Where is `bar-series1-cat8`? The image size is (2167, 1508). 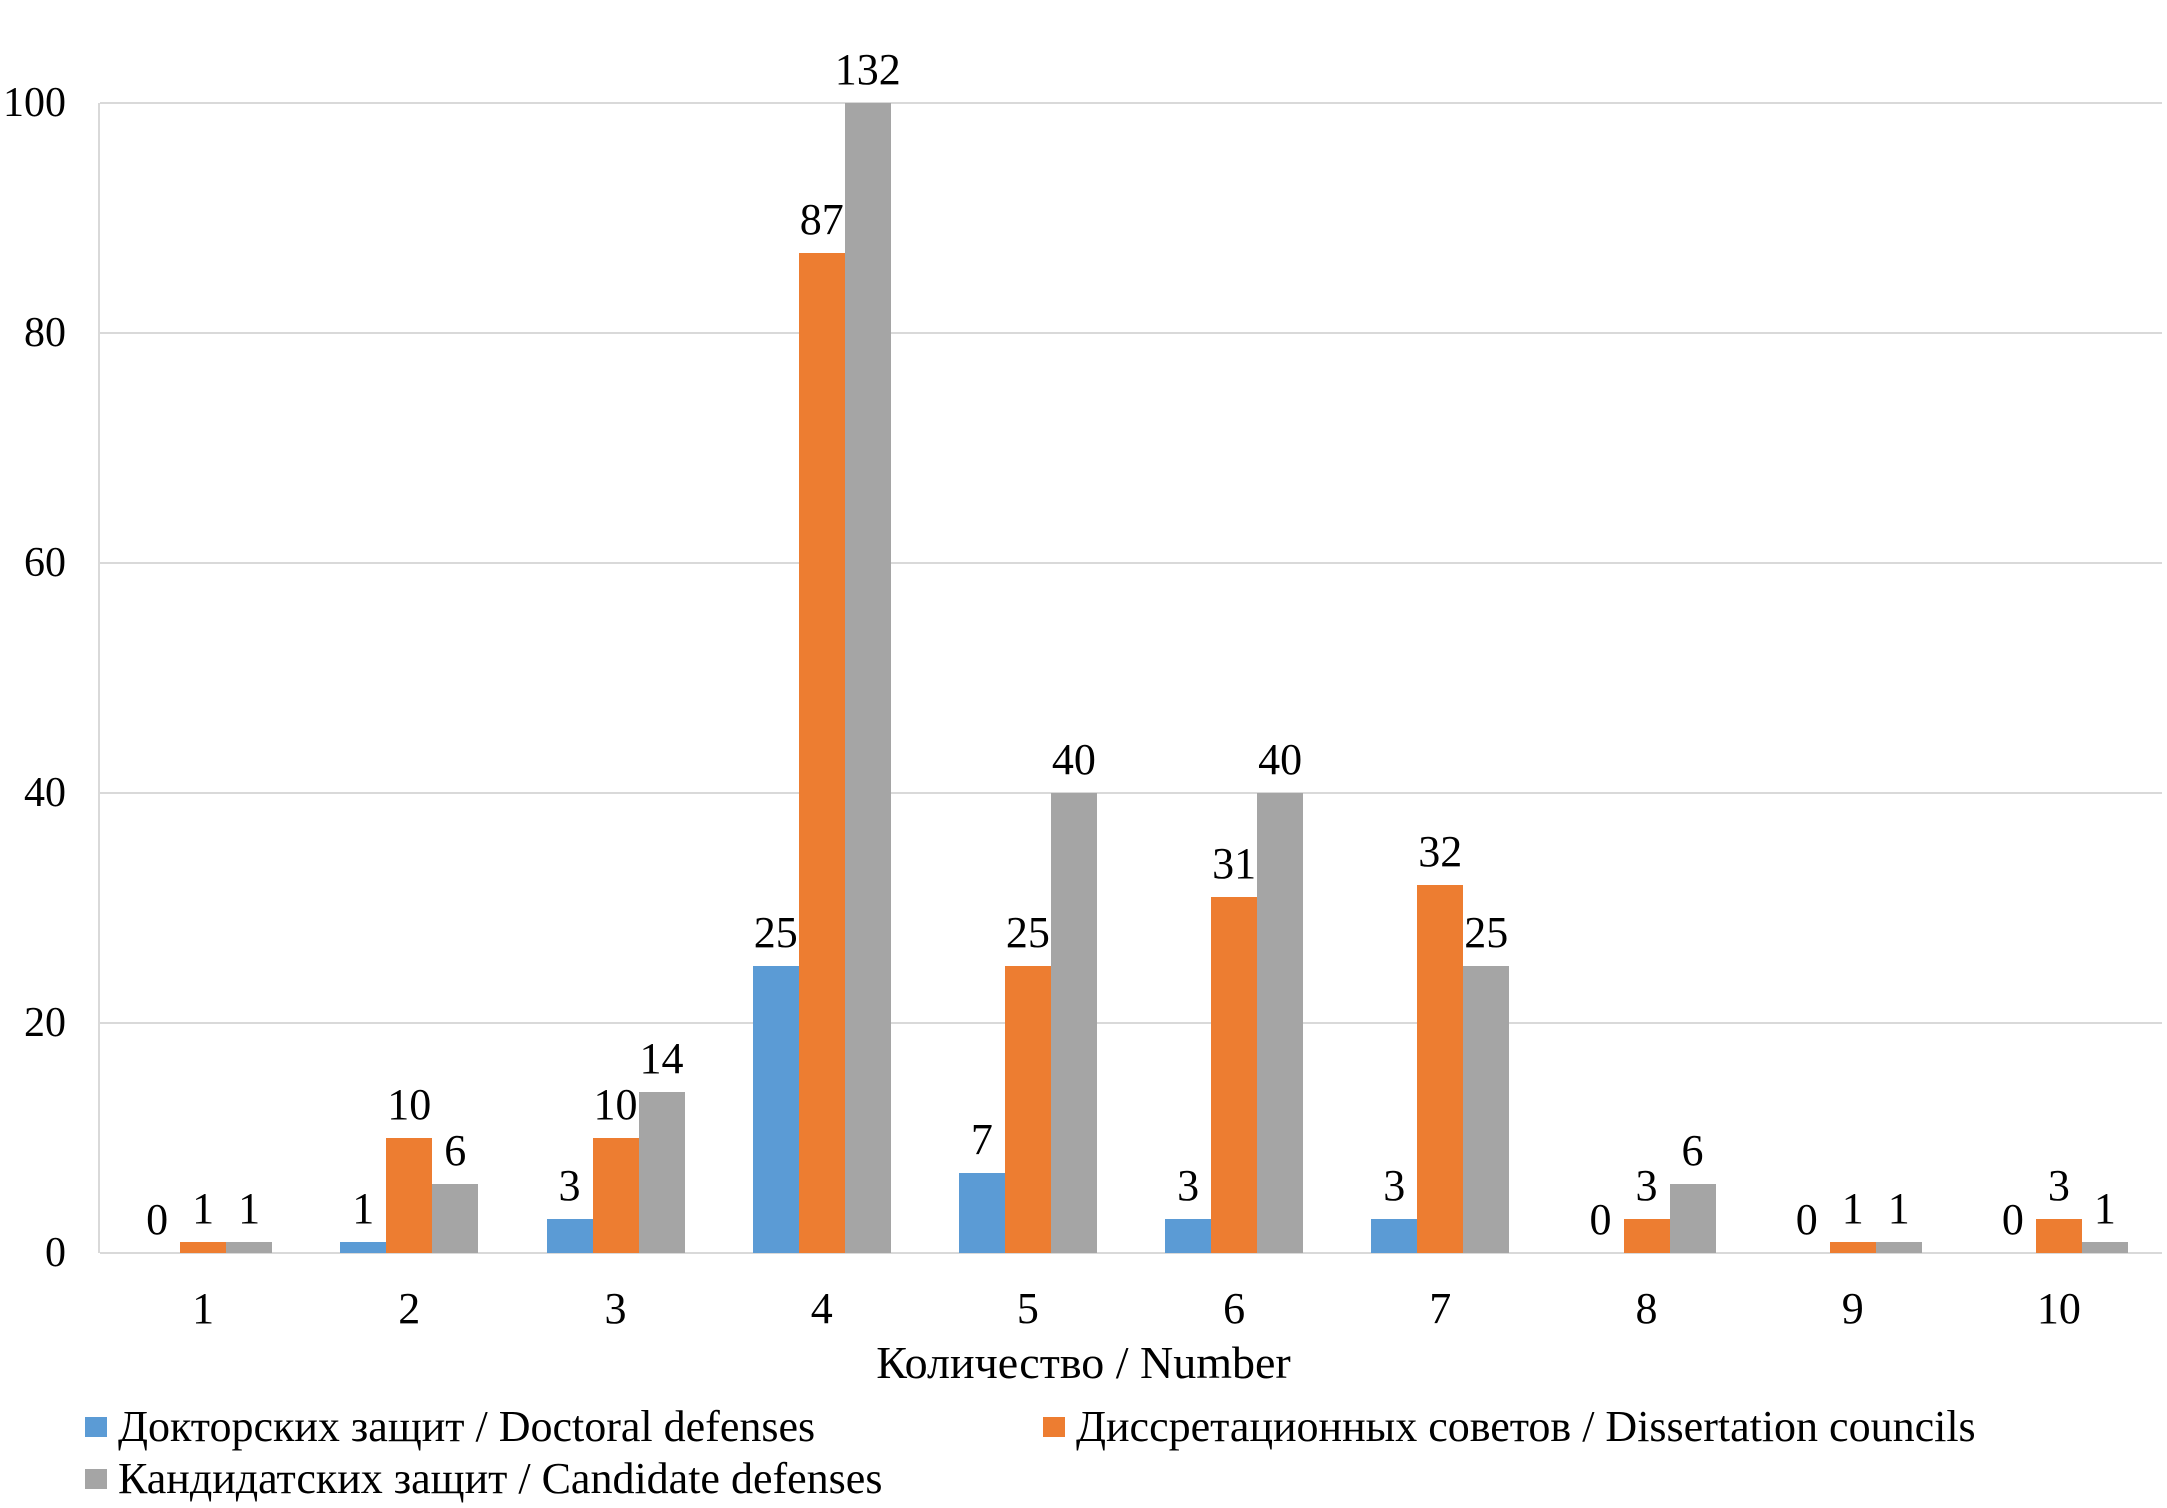
bar-series1-cat8 is located at coordinates (1646, 1235).